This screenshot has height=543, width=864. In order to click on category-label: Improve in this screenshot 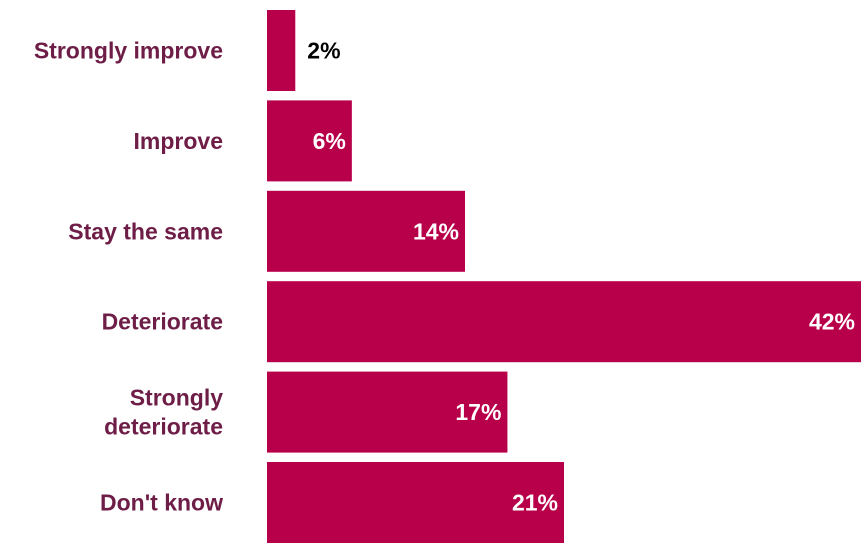, I will do `click(178, 141)`.